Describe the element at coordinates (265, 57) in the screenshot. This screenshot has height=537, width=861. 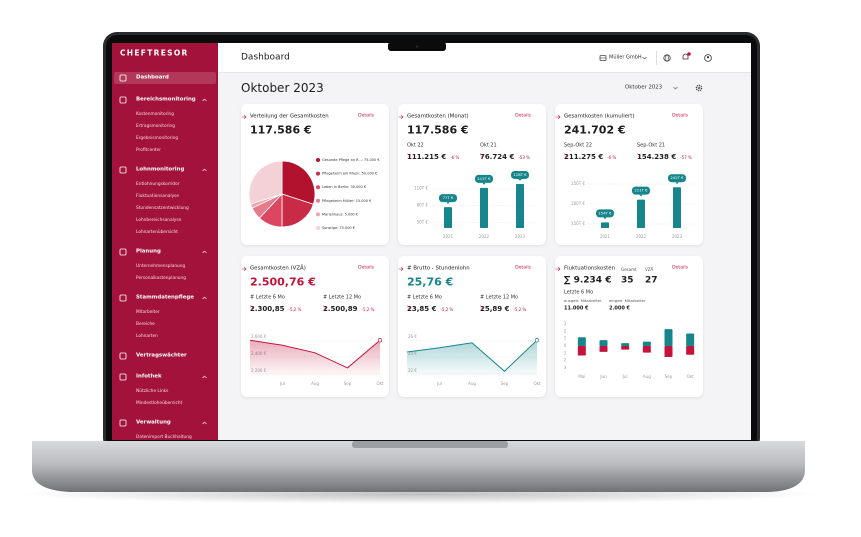
I see `header-title: Dashboard` at that location.